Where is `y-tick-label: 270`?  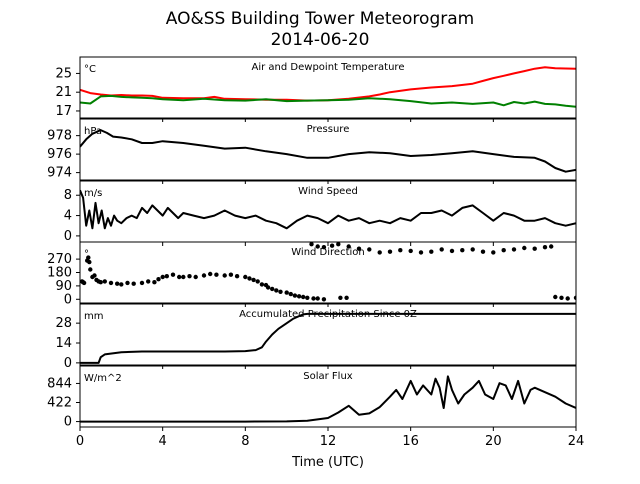 y-tick-label: 270 is located at coordinates (59, 259).